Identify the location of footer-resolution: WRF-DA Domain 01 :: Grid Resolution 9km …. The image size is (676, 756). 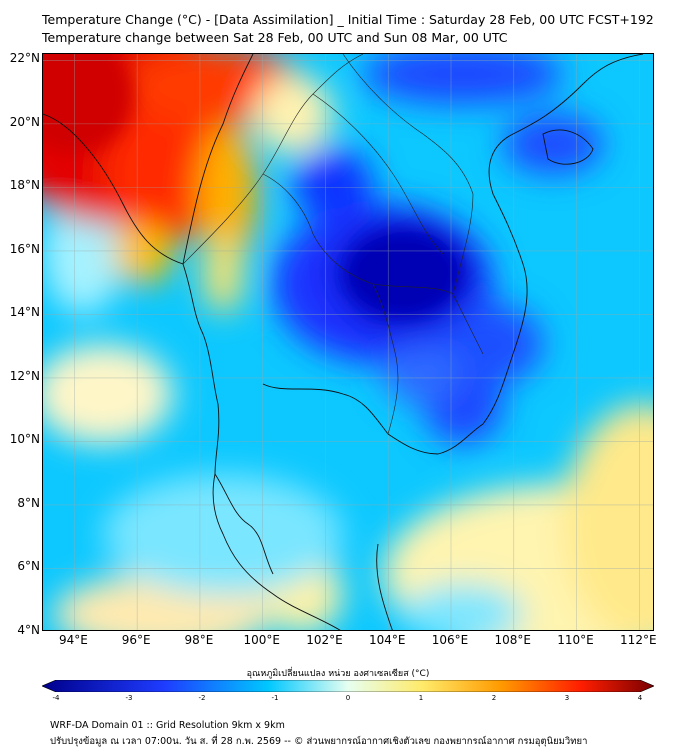
(167, 725).